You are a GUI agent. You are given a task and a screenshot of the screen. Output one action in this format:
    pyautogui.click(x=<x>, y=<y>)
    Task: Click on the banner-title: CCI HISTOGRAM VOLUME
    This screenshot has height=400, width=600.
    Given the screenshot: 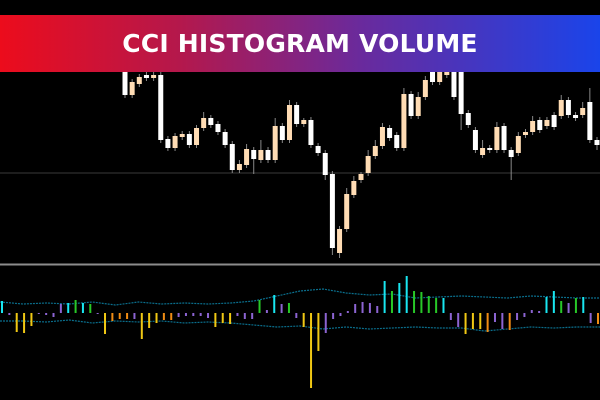 What is the action you would take?
    pyautogui.click(x=300, y=43)
    